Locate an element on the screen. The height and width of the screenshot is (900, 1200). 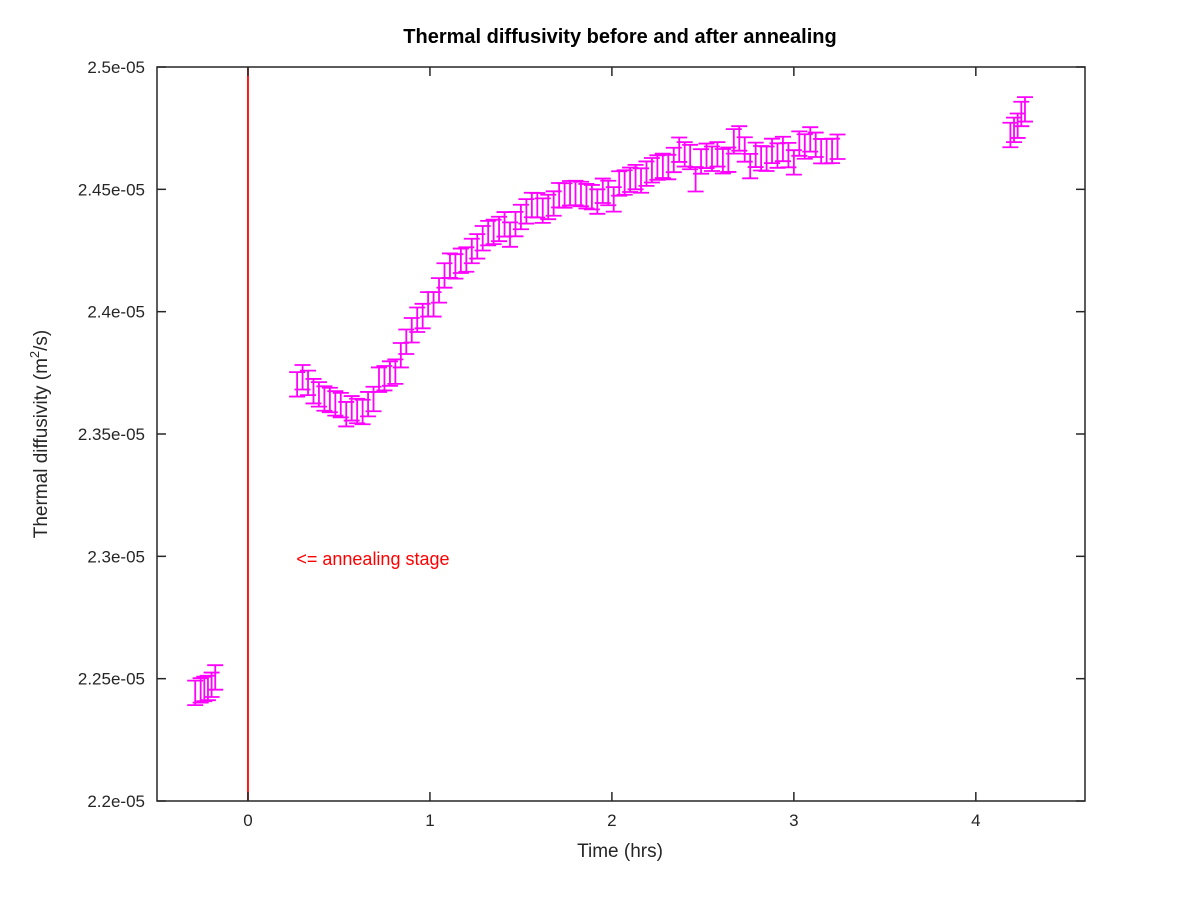
y-axis-label-superscript: 2 is located at coordinates (34, 354).